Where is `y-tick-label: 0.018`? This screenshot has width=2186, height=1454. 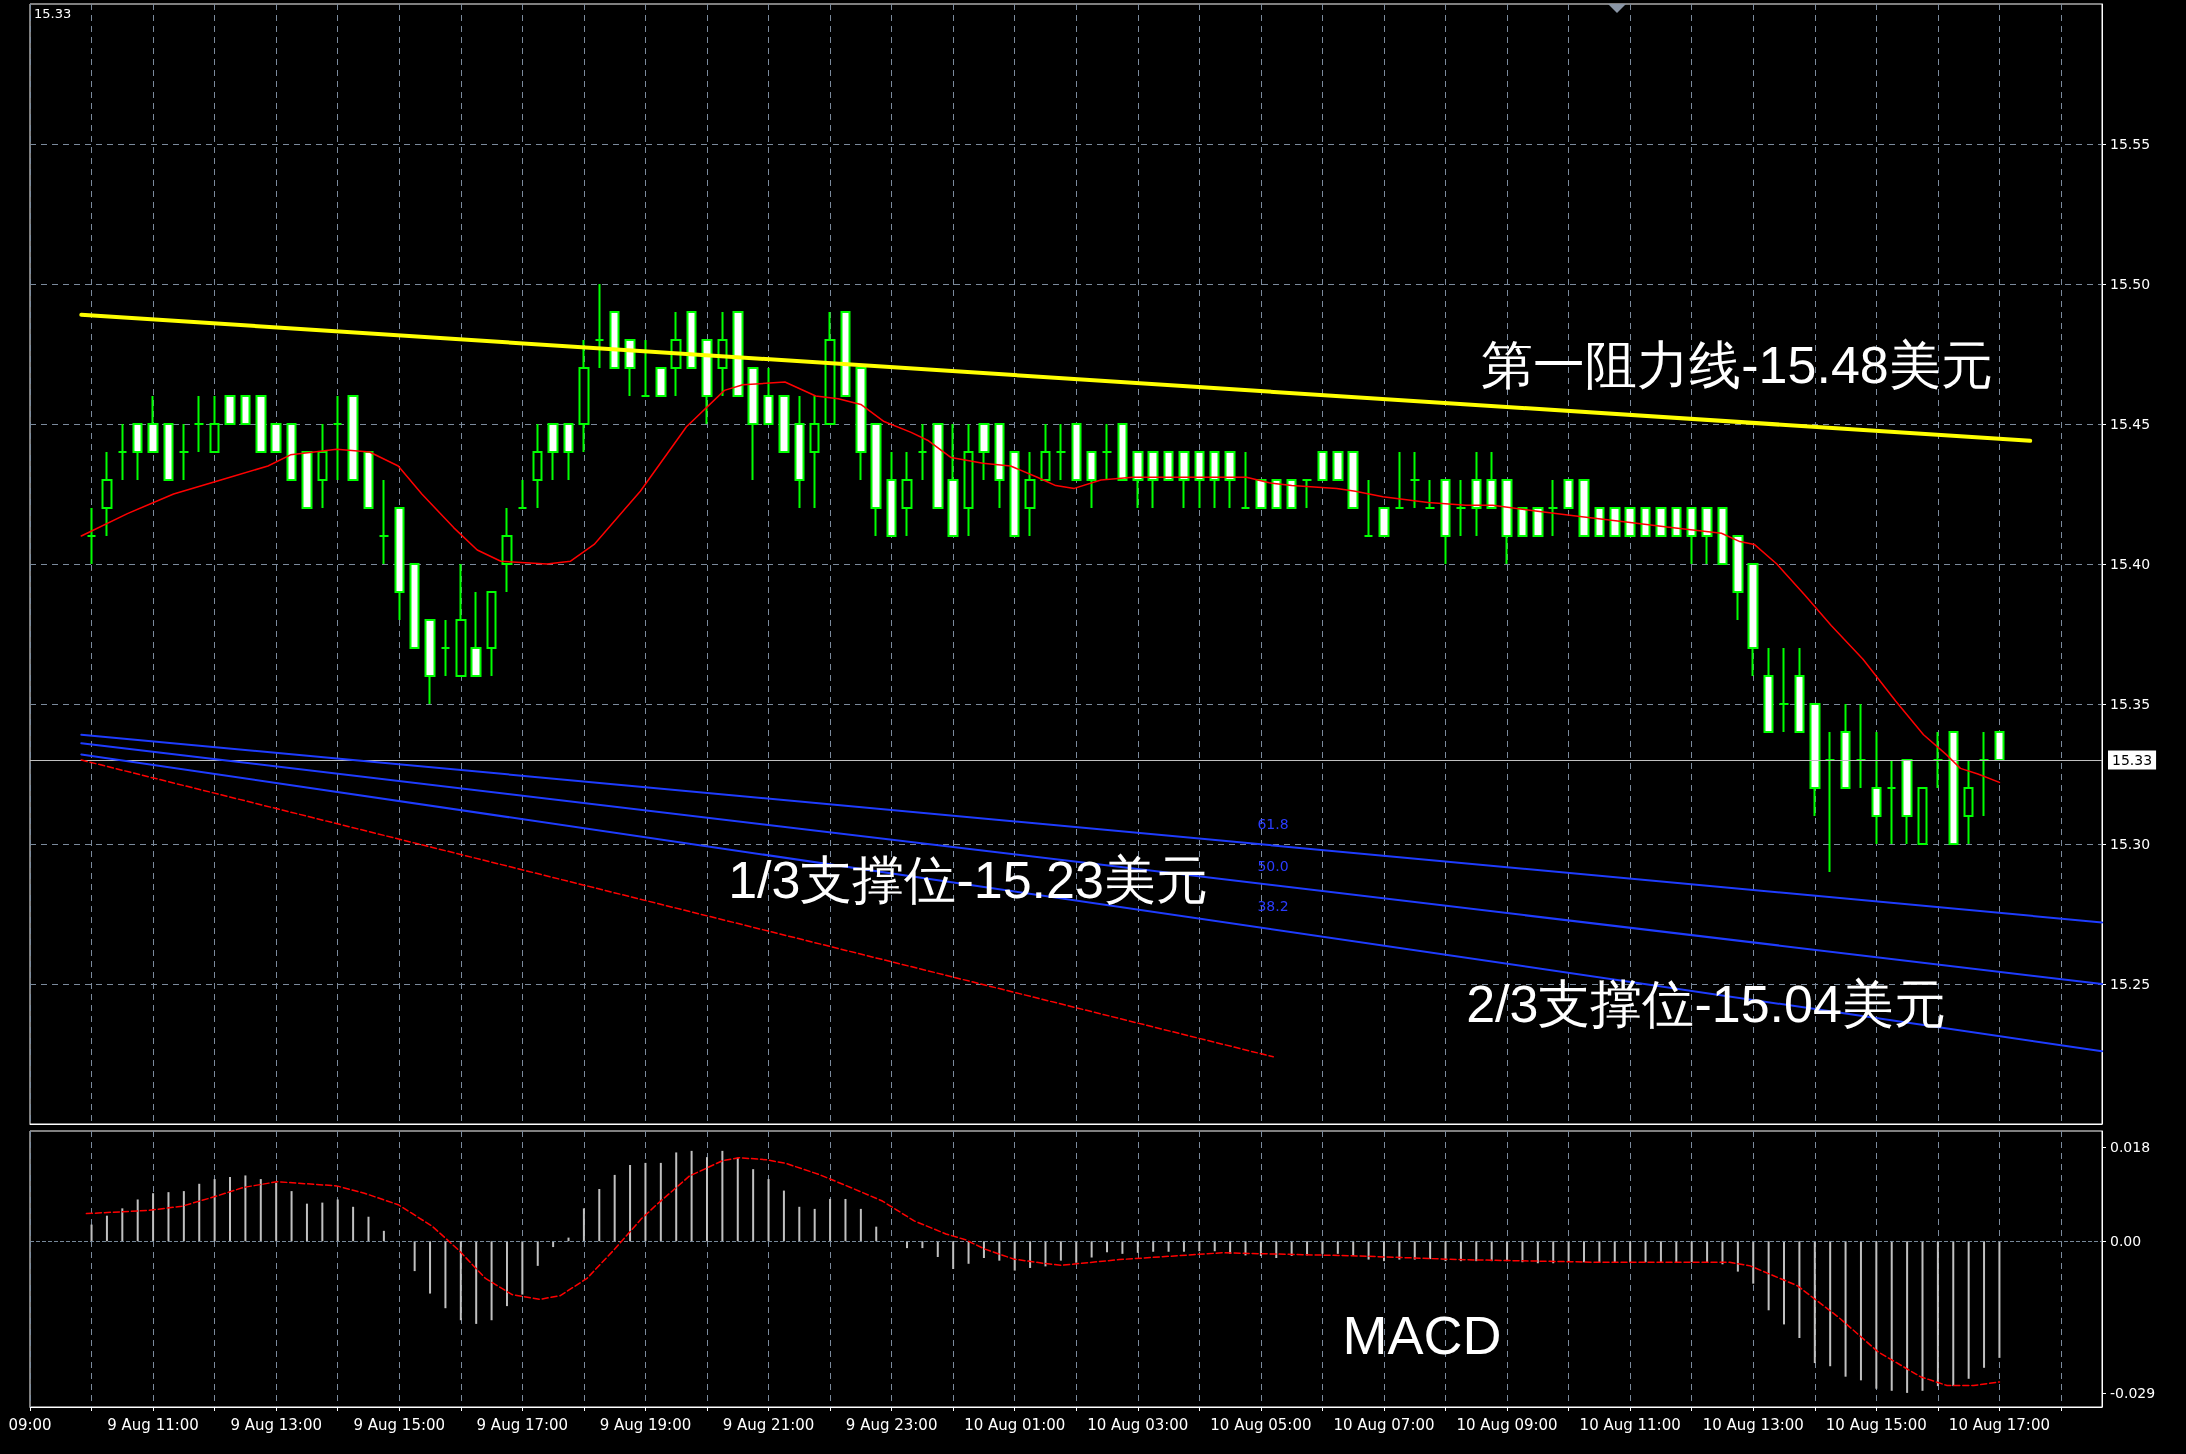
y-tick-label: 0.018 is located at coordinates (2130, 1147).